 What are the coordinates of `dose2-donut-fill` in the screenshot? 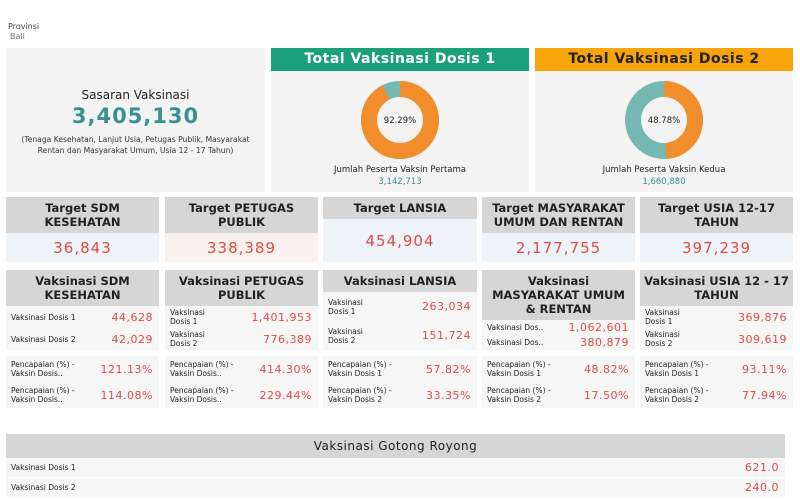 It's located at (664, 120).